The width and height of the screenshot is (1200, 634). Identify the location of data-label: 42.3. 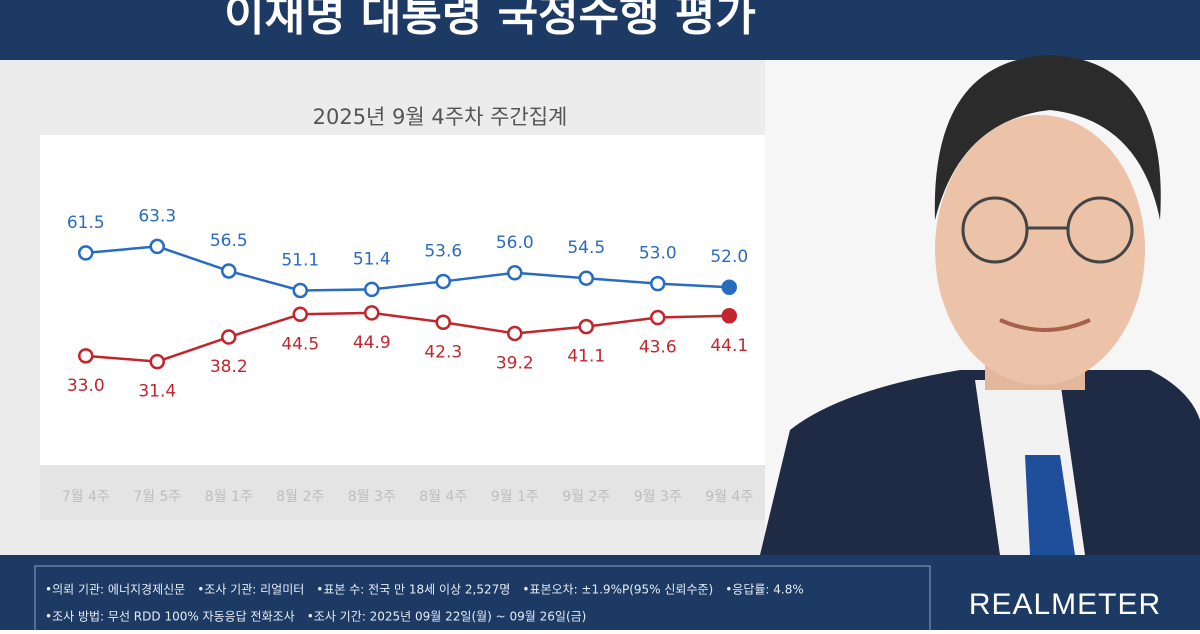
(443, 352).